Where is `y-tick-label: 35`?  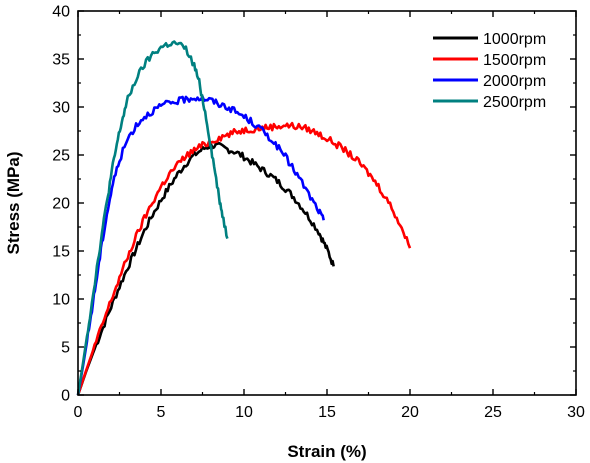 y-tick-label: 35 is located at coordinates (61, 60).